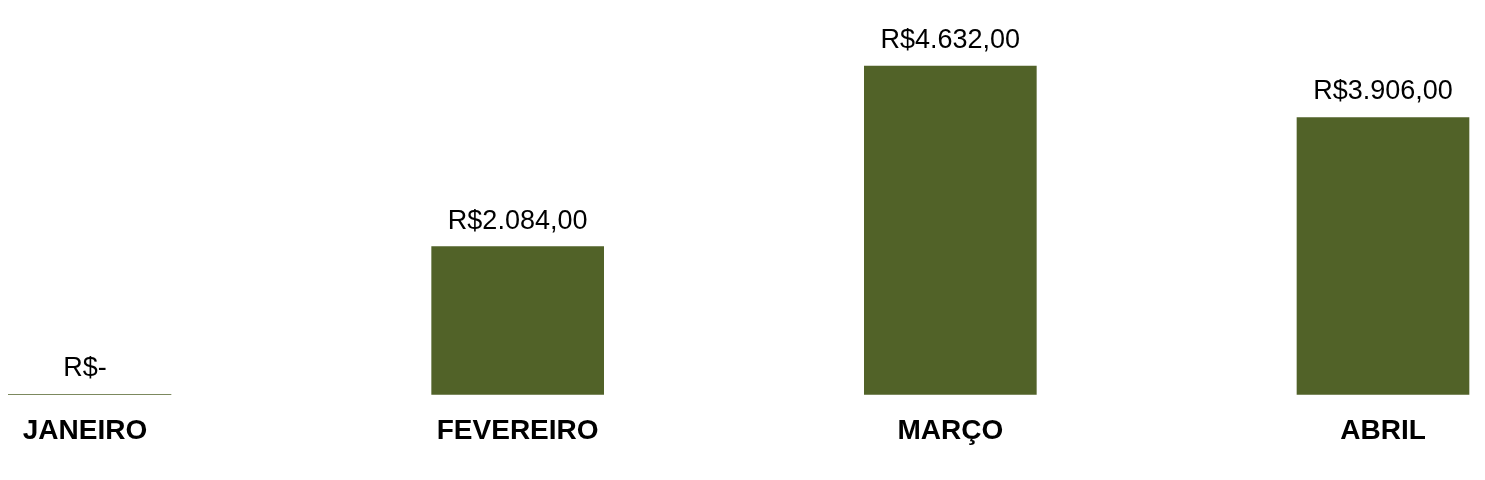  I want to click on data-label: R$-, so click(85, 367).